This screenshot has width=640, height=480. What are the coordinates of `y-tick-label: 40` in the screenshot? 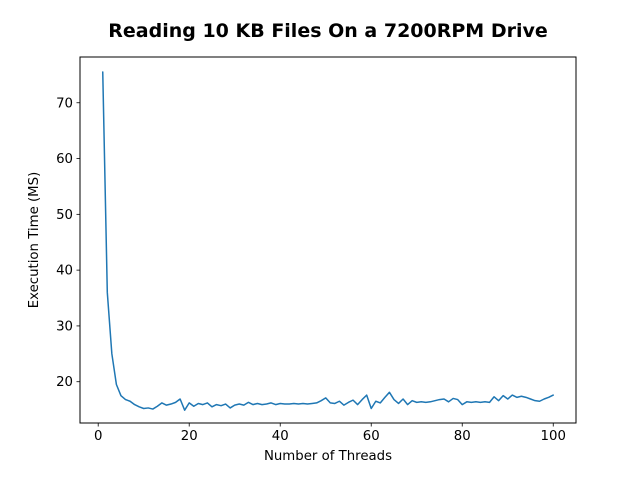 It's located at (64, 271).